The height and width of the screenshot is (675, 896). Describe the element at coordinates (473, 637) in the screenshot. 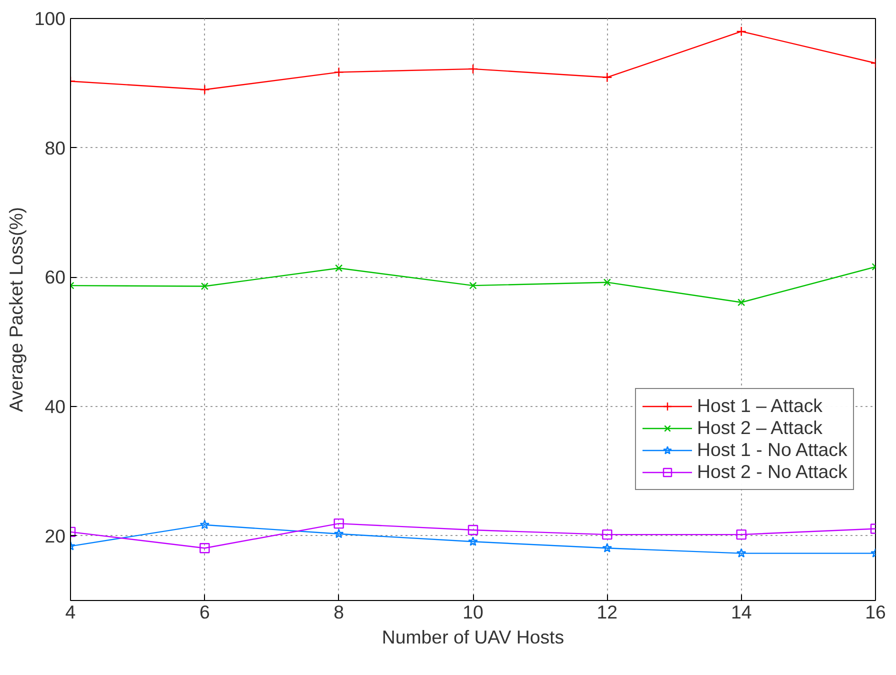

I see `x-axis-title: Number of UAV Hosts` at that location.